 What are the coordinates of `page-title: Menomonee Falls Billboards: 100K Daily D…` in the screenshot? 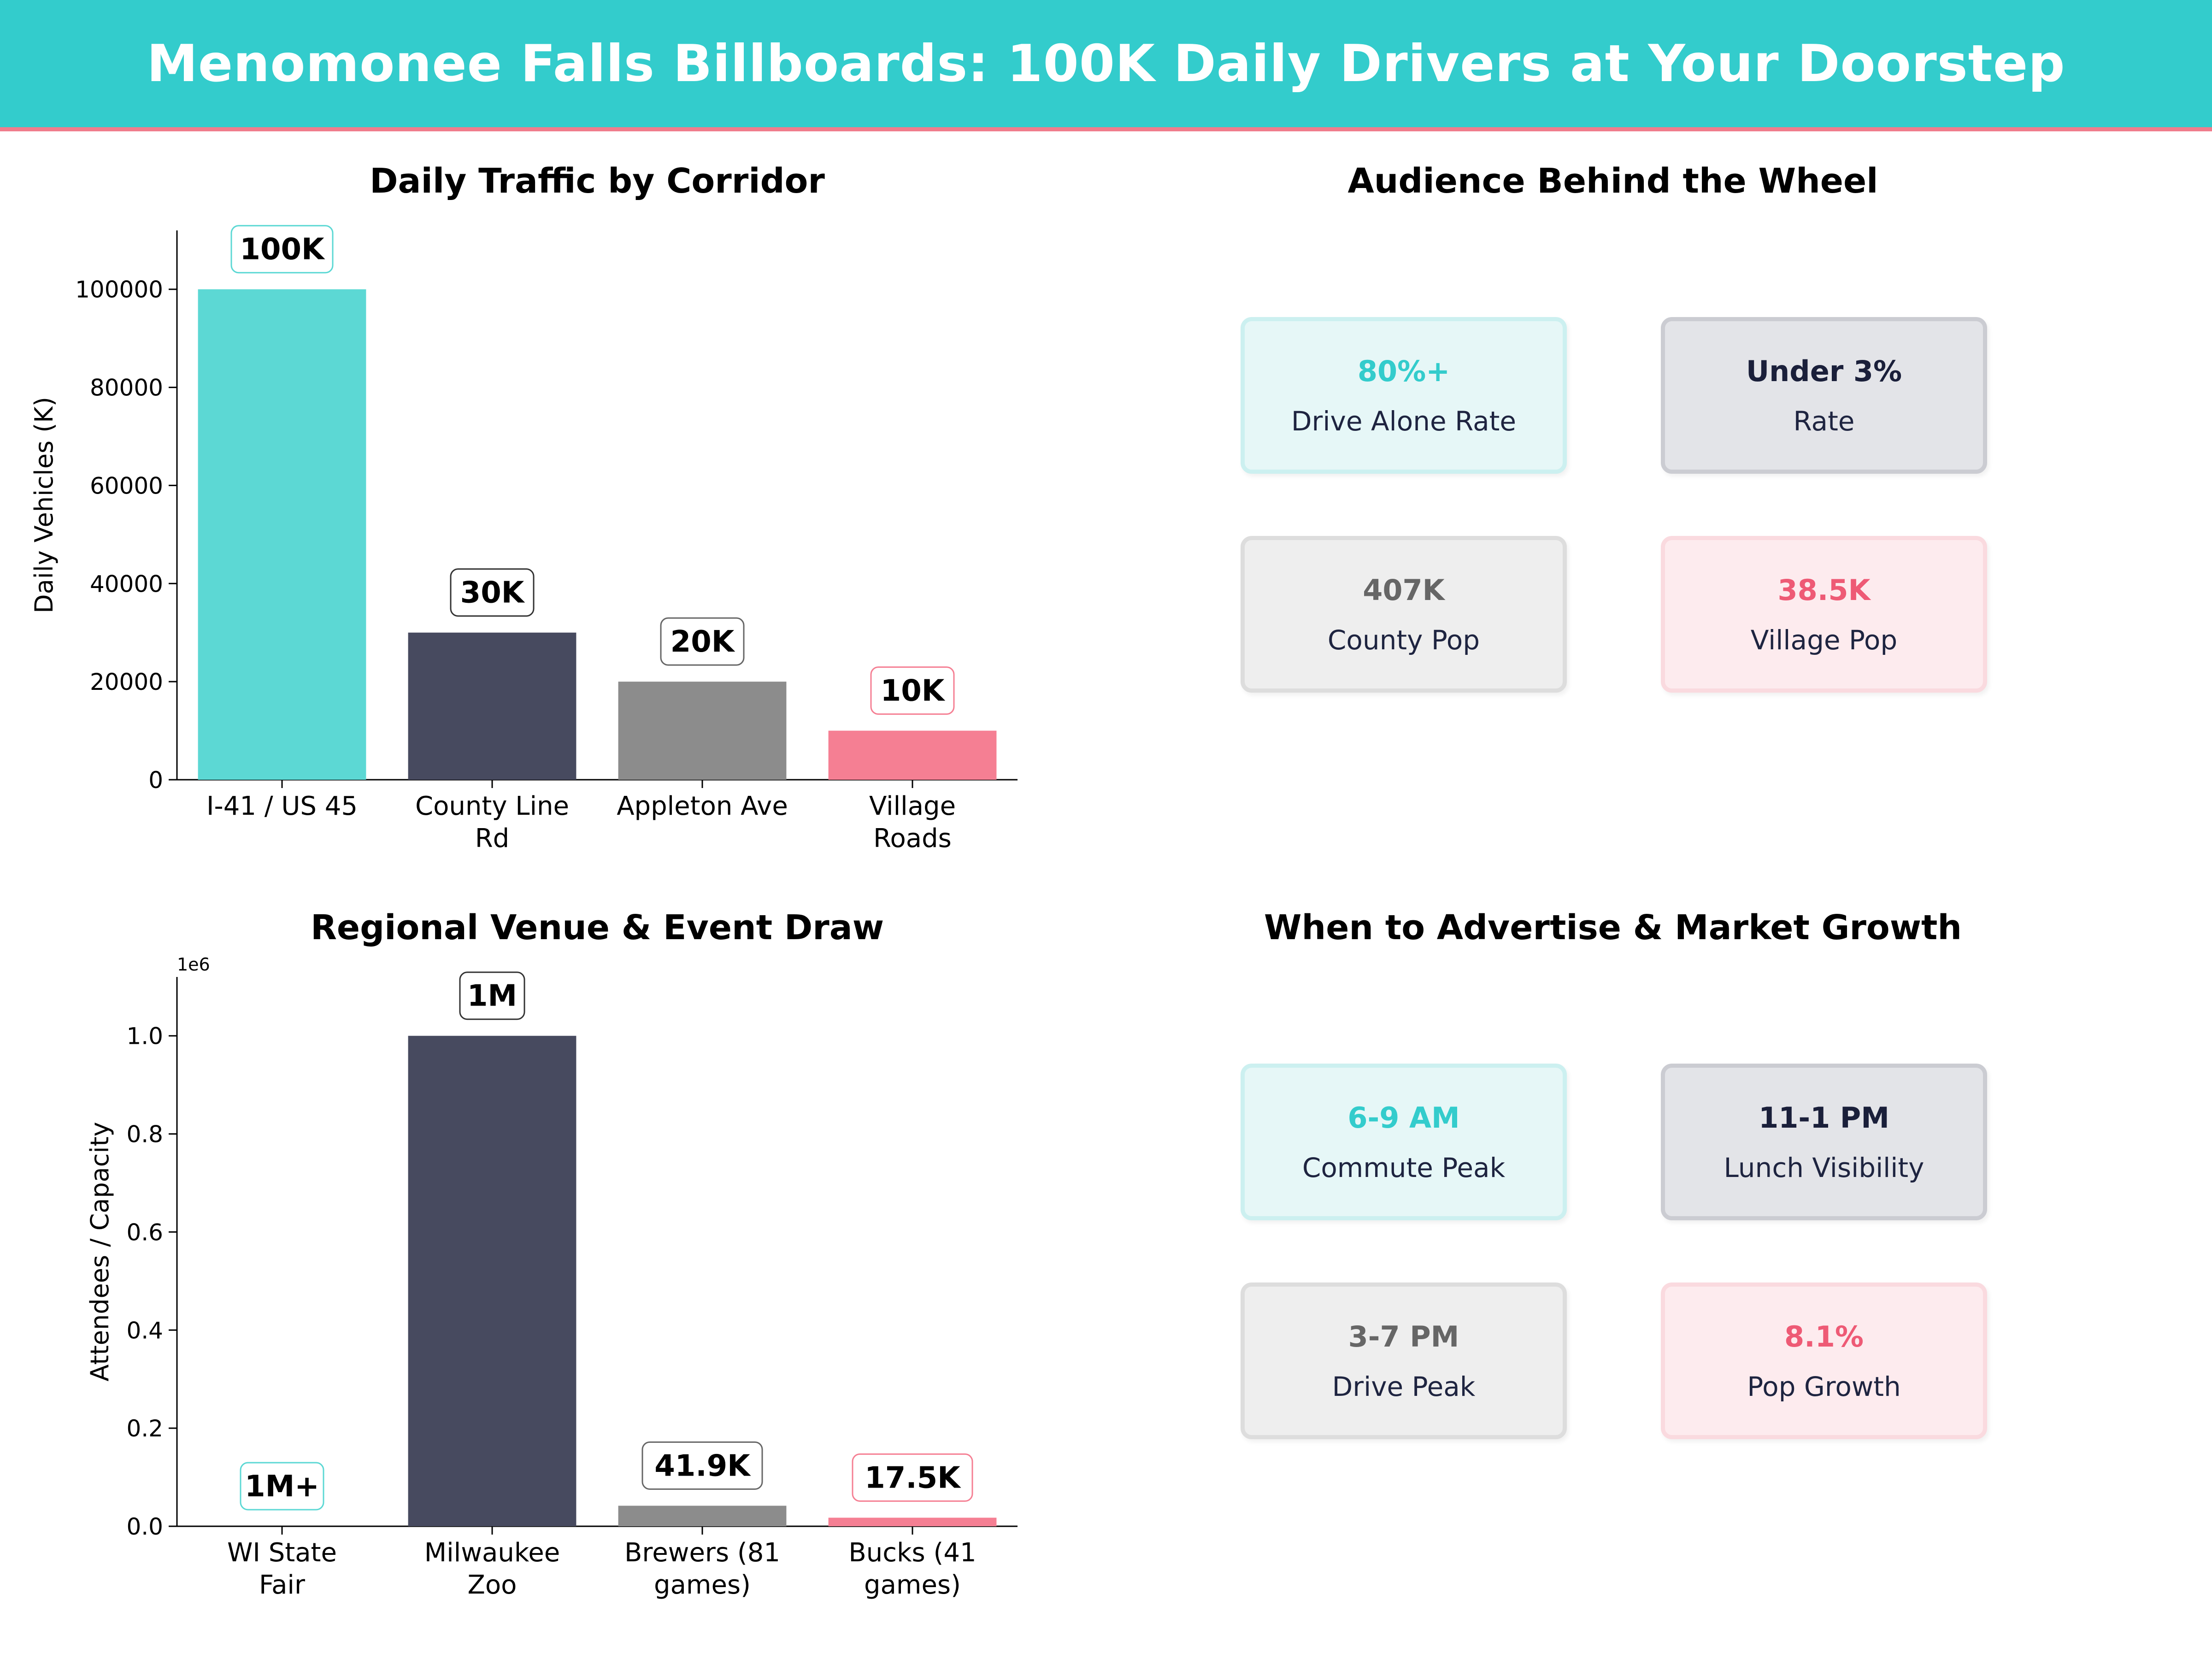 It's located at (1106, 64).